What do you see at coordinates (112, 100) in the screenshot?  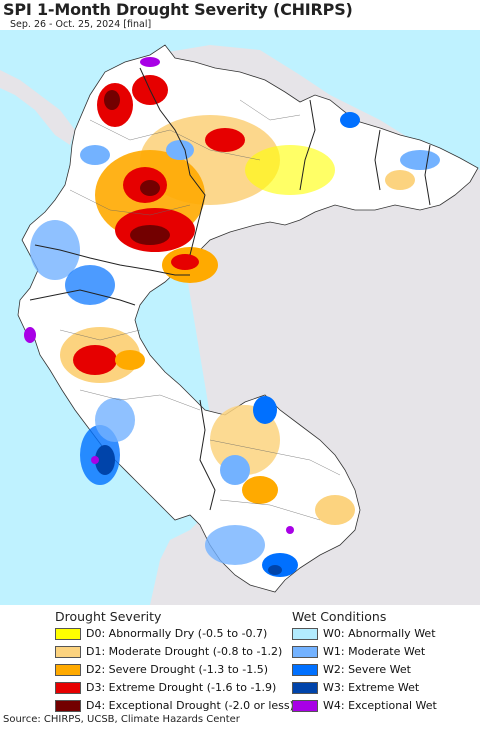 I see `patch-d4-colombia-north` at bounding box center [112, 100].